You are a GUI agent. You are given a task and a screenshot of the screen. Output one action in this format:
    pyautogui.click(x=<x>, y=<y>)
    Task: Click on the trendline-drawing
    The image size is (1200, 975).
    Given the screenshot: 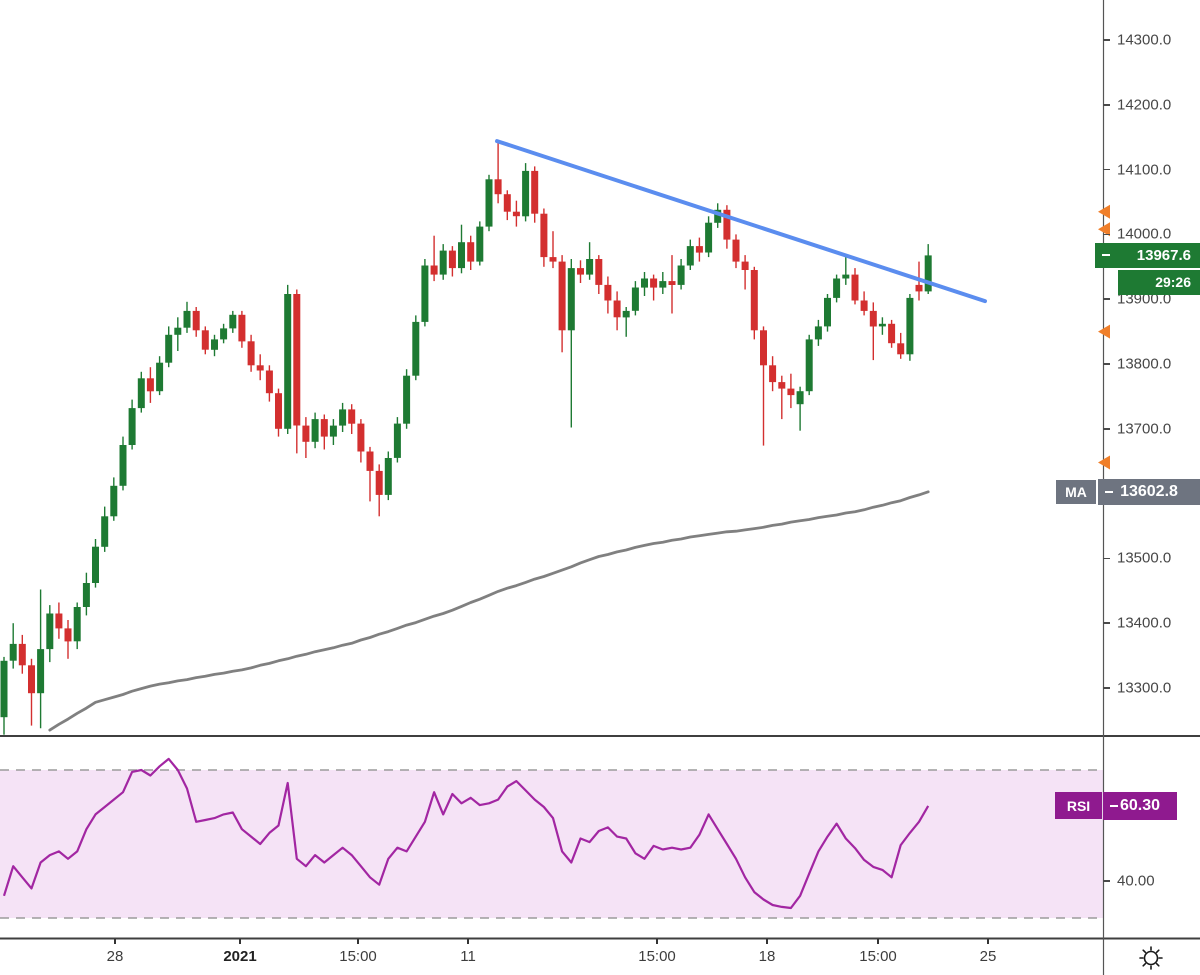 What is the action you would take?
    pyautogui.click(x=741, y=221)
    